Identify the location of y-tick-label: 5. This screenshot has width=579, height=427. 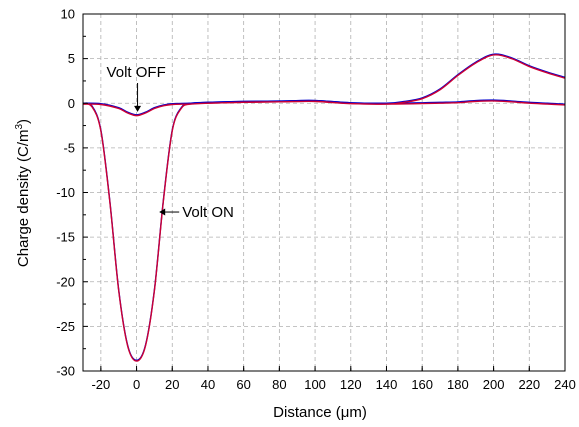
(71, 58).